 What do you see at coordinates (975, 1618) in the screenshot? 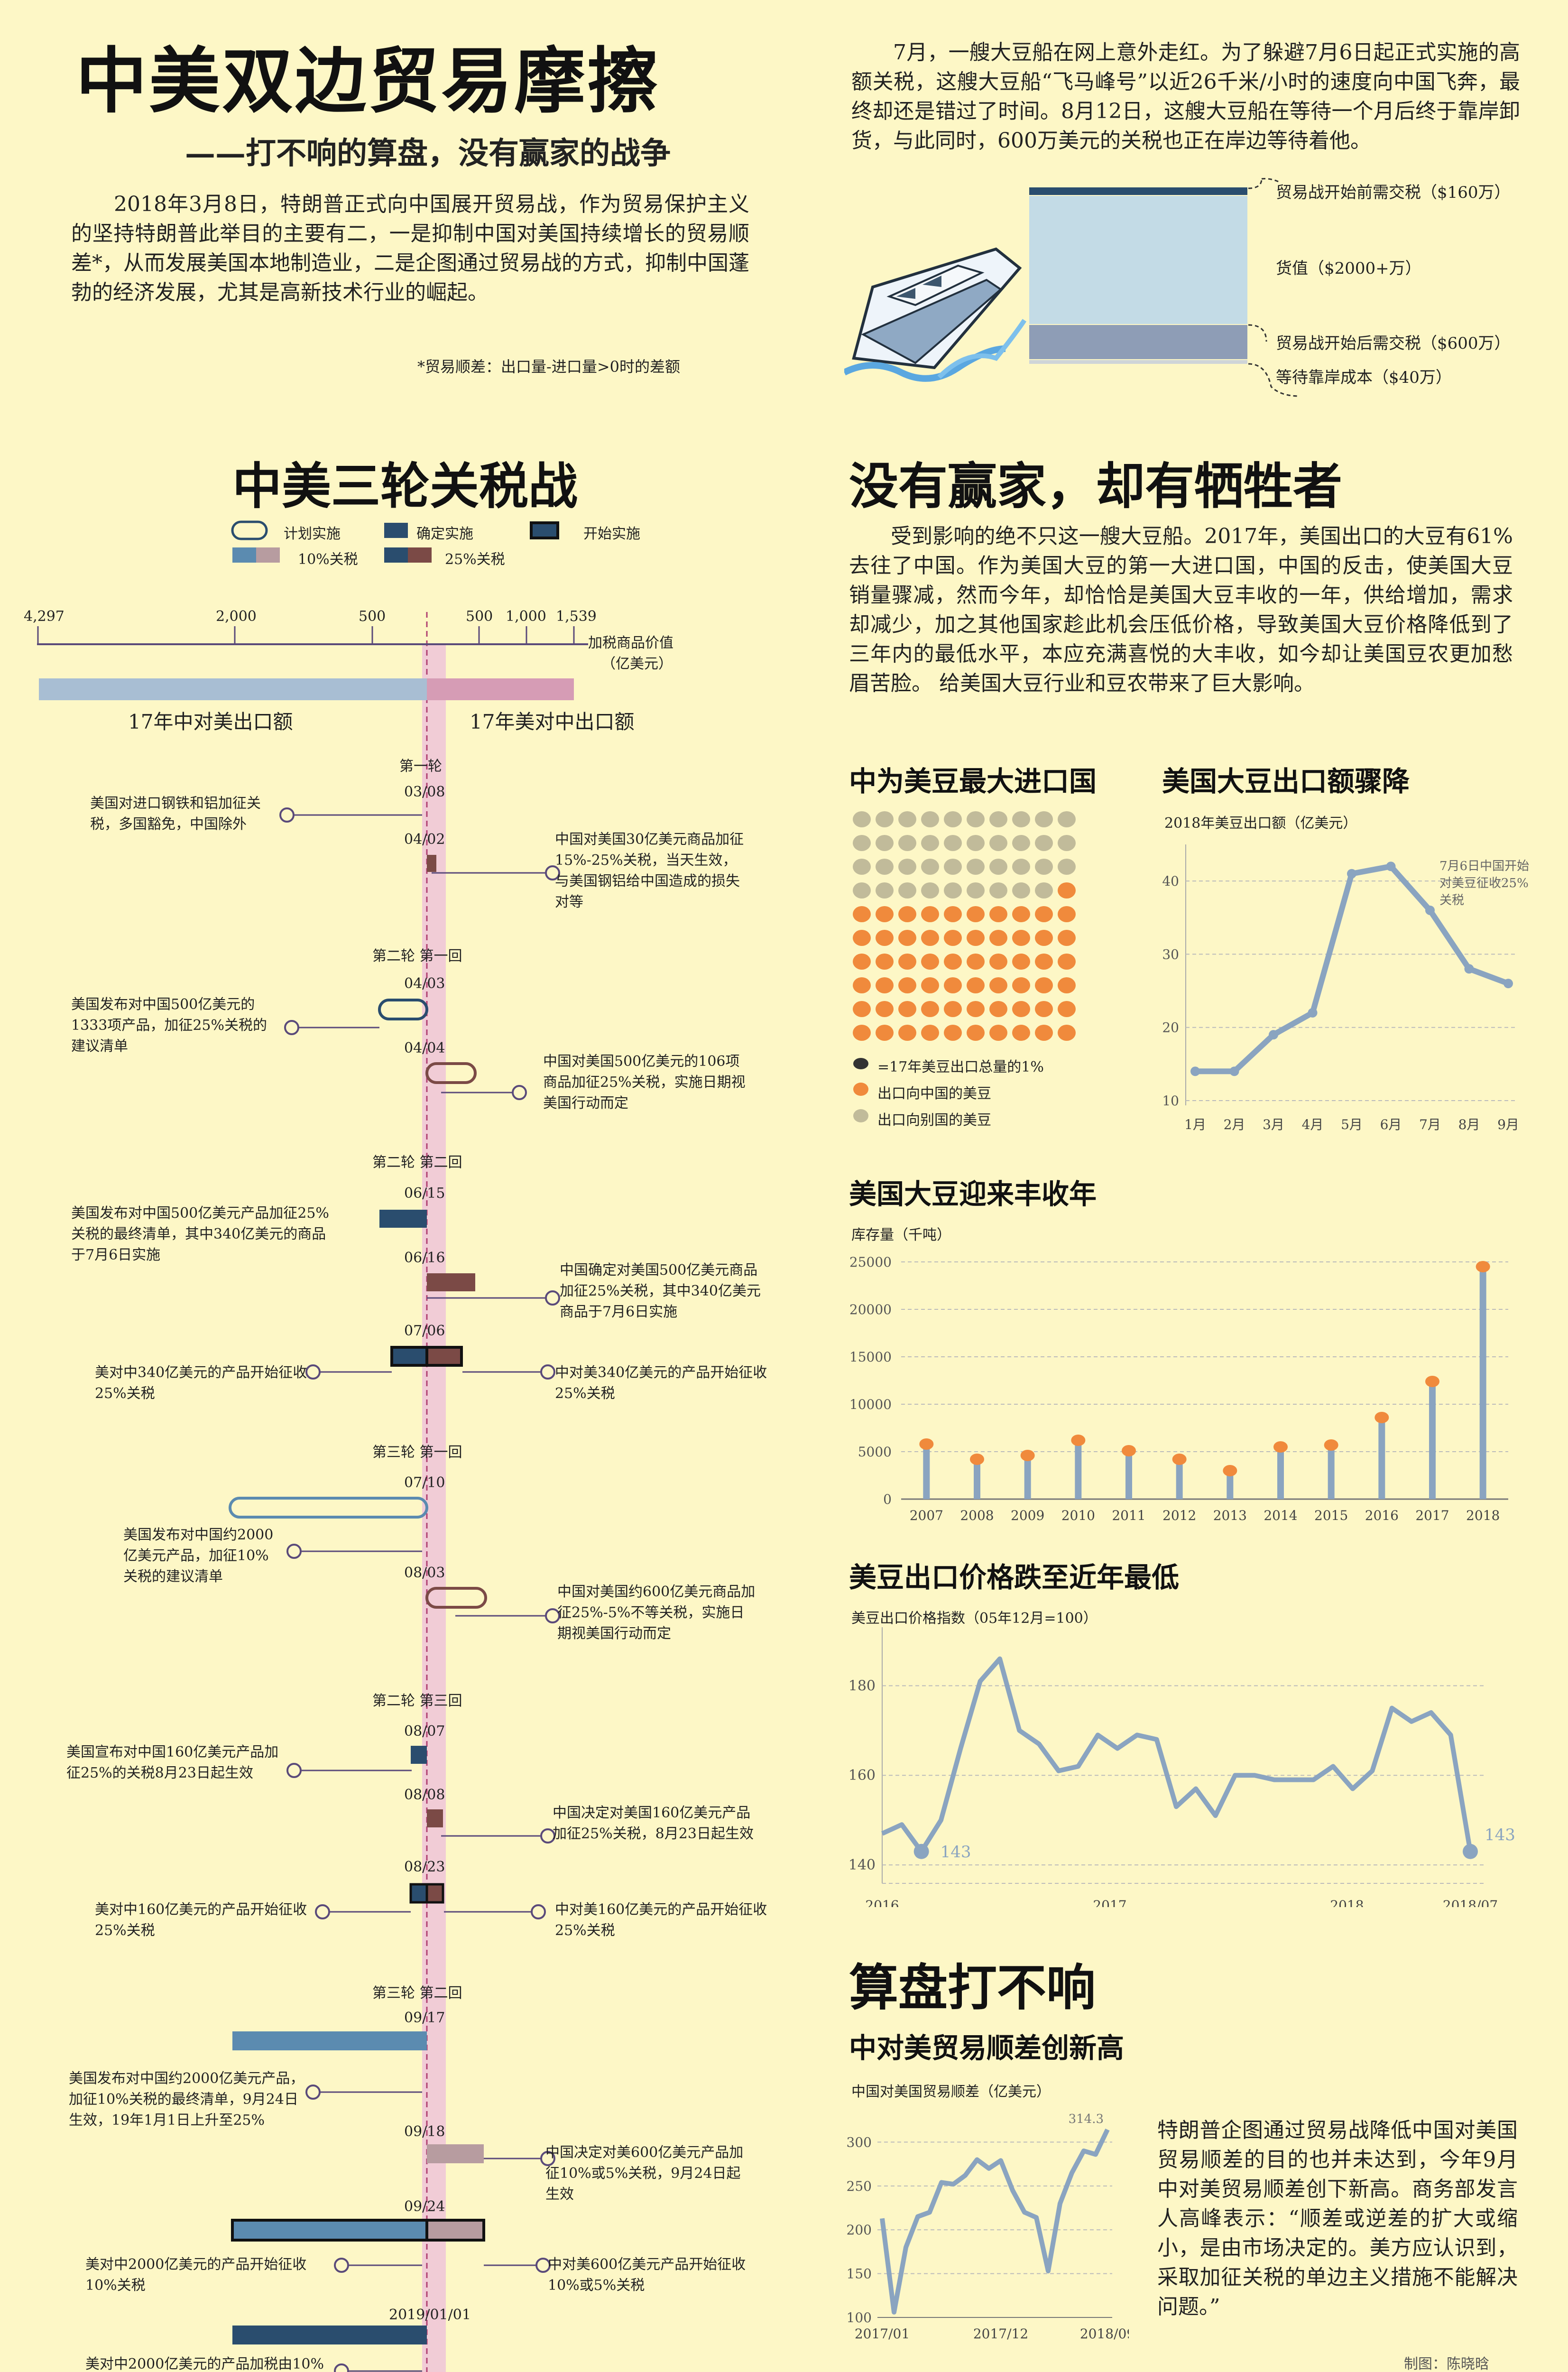
I see `price-chart-ylabel: 美豆出口价格指数（05年12月=100）` at bounding box center [975, 1618].